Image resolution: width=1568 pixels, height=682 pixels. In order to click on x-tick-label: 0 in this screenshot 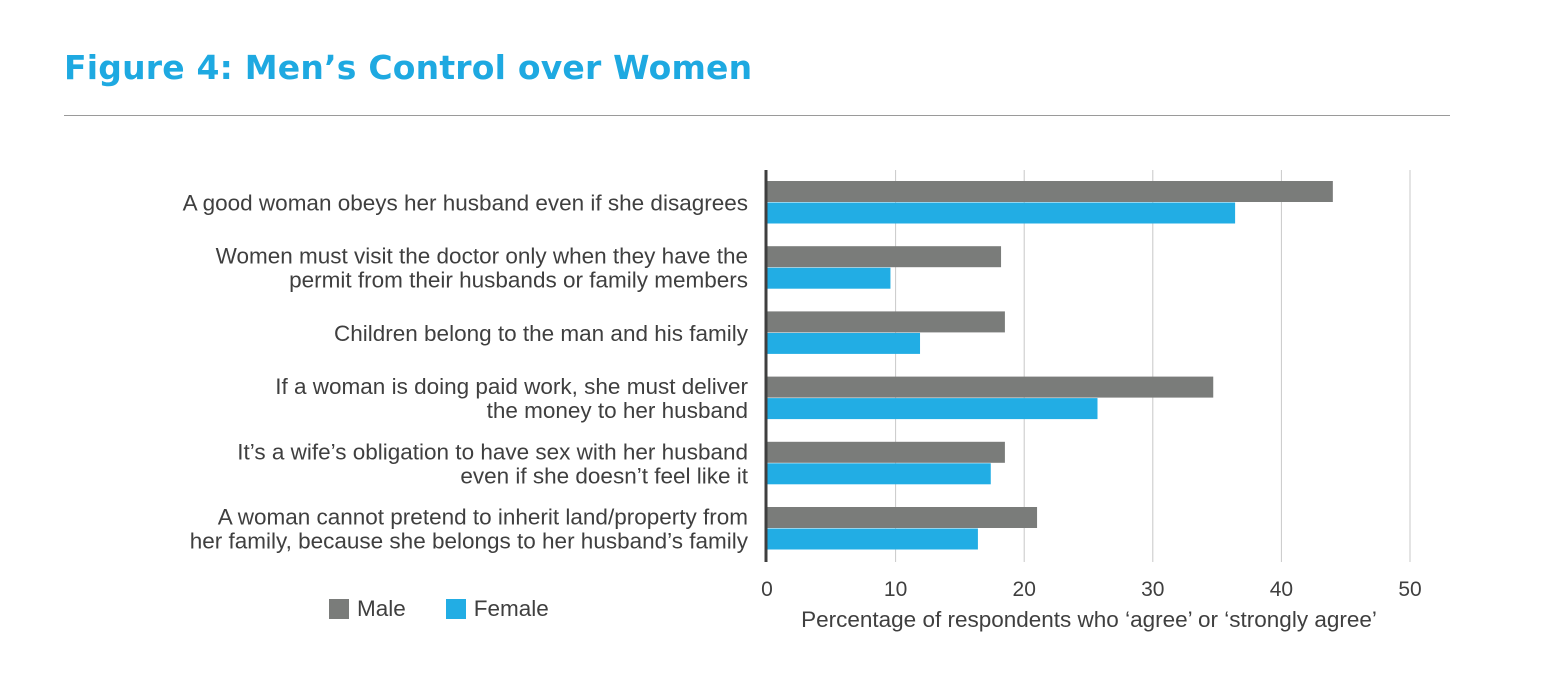, I will do `click(767, 589)`.